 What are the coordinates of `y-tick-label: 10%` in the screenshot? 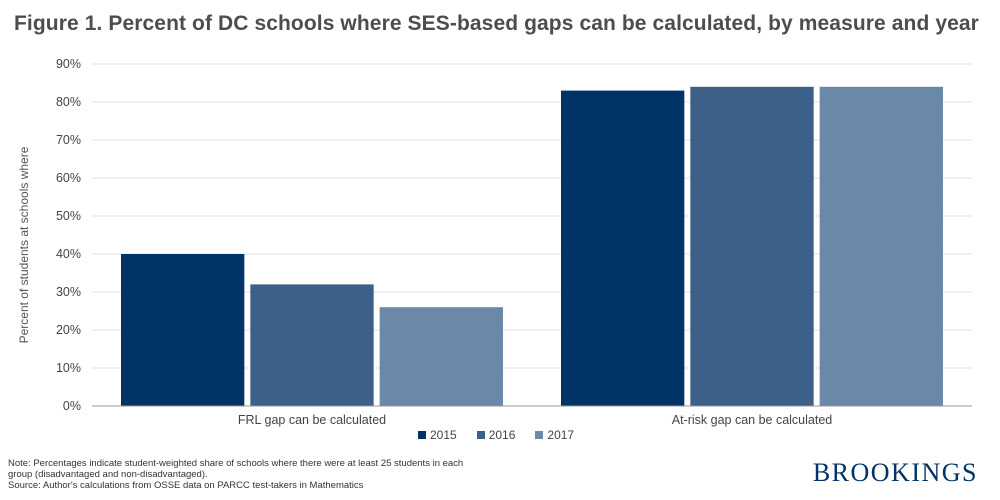 It's located at (68, 368).